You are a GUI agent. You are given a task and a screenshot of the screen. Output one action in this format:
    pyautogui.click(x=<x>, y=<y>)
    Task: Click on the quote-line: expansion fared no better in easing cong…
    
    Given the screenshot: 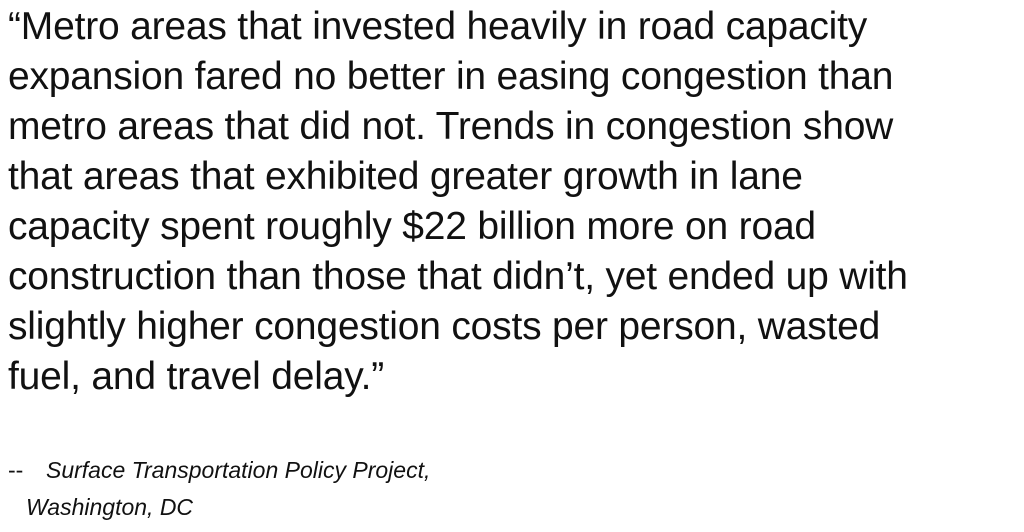 What is the action you would take?
    pyautogui.click(x=451, y=76)
    